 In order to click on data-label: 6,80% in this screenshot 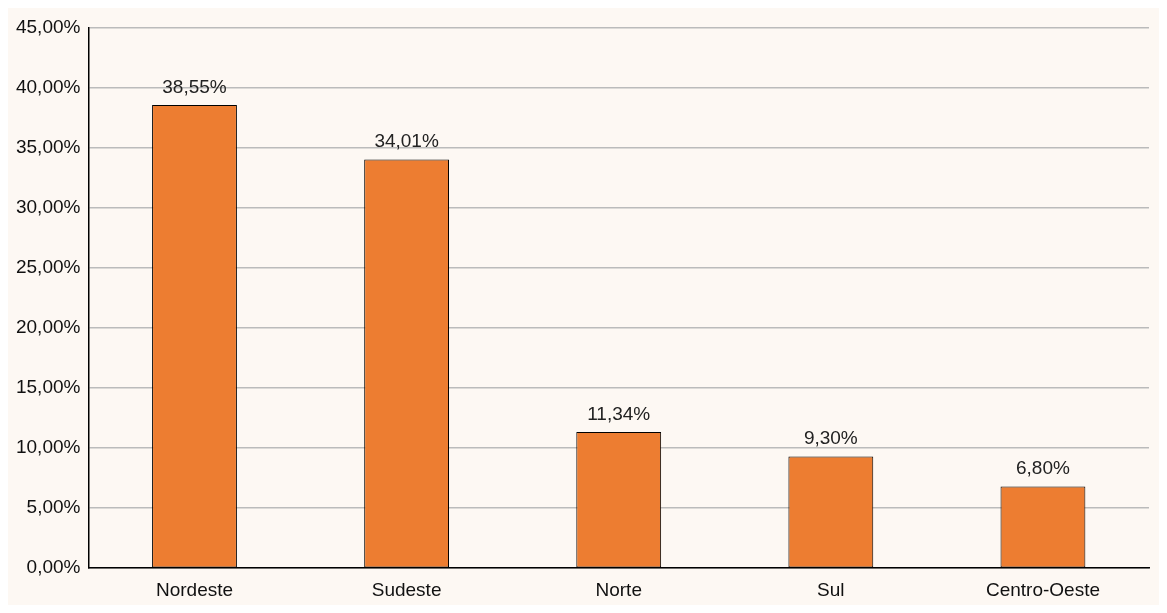, I will do `click(1043, 468)`.